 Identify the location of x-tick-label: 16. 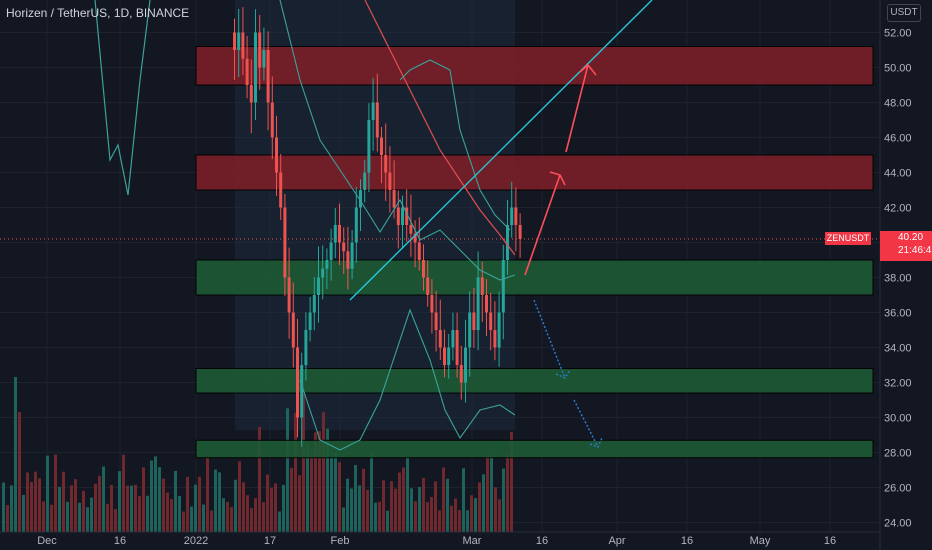
(542, 541).